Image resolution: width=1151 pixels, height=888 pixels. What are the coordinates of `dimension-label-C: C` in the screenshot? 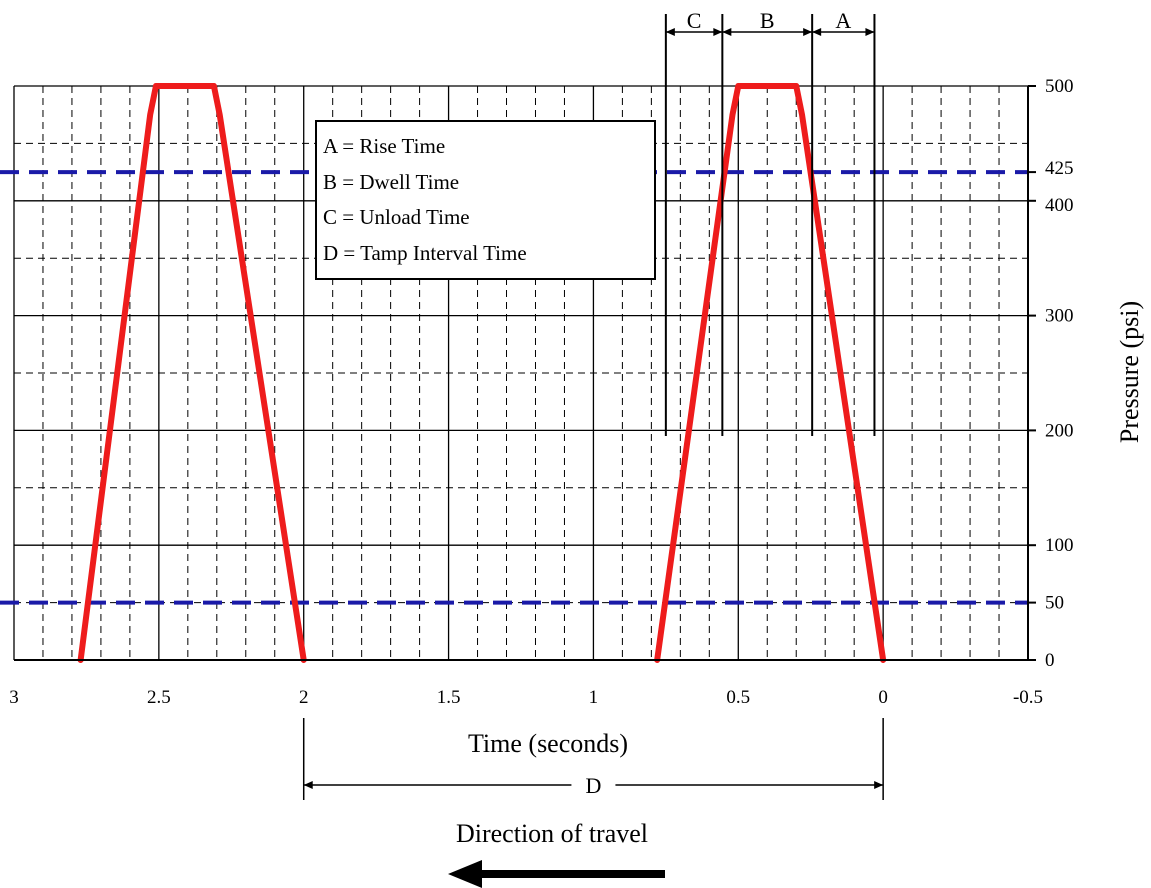 It's located at (694, 20).